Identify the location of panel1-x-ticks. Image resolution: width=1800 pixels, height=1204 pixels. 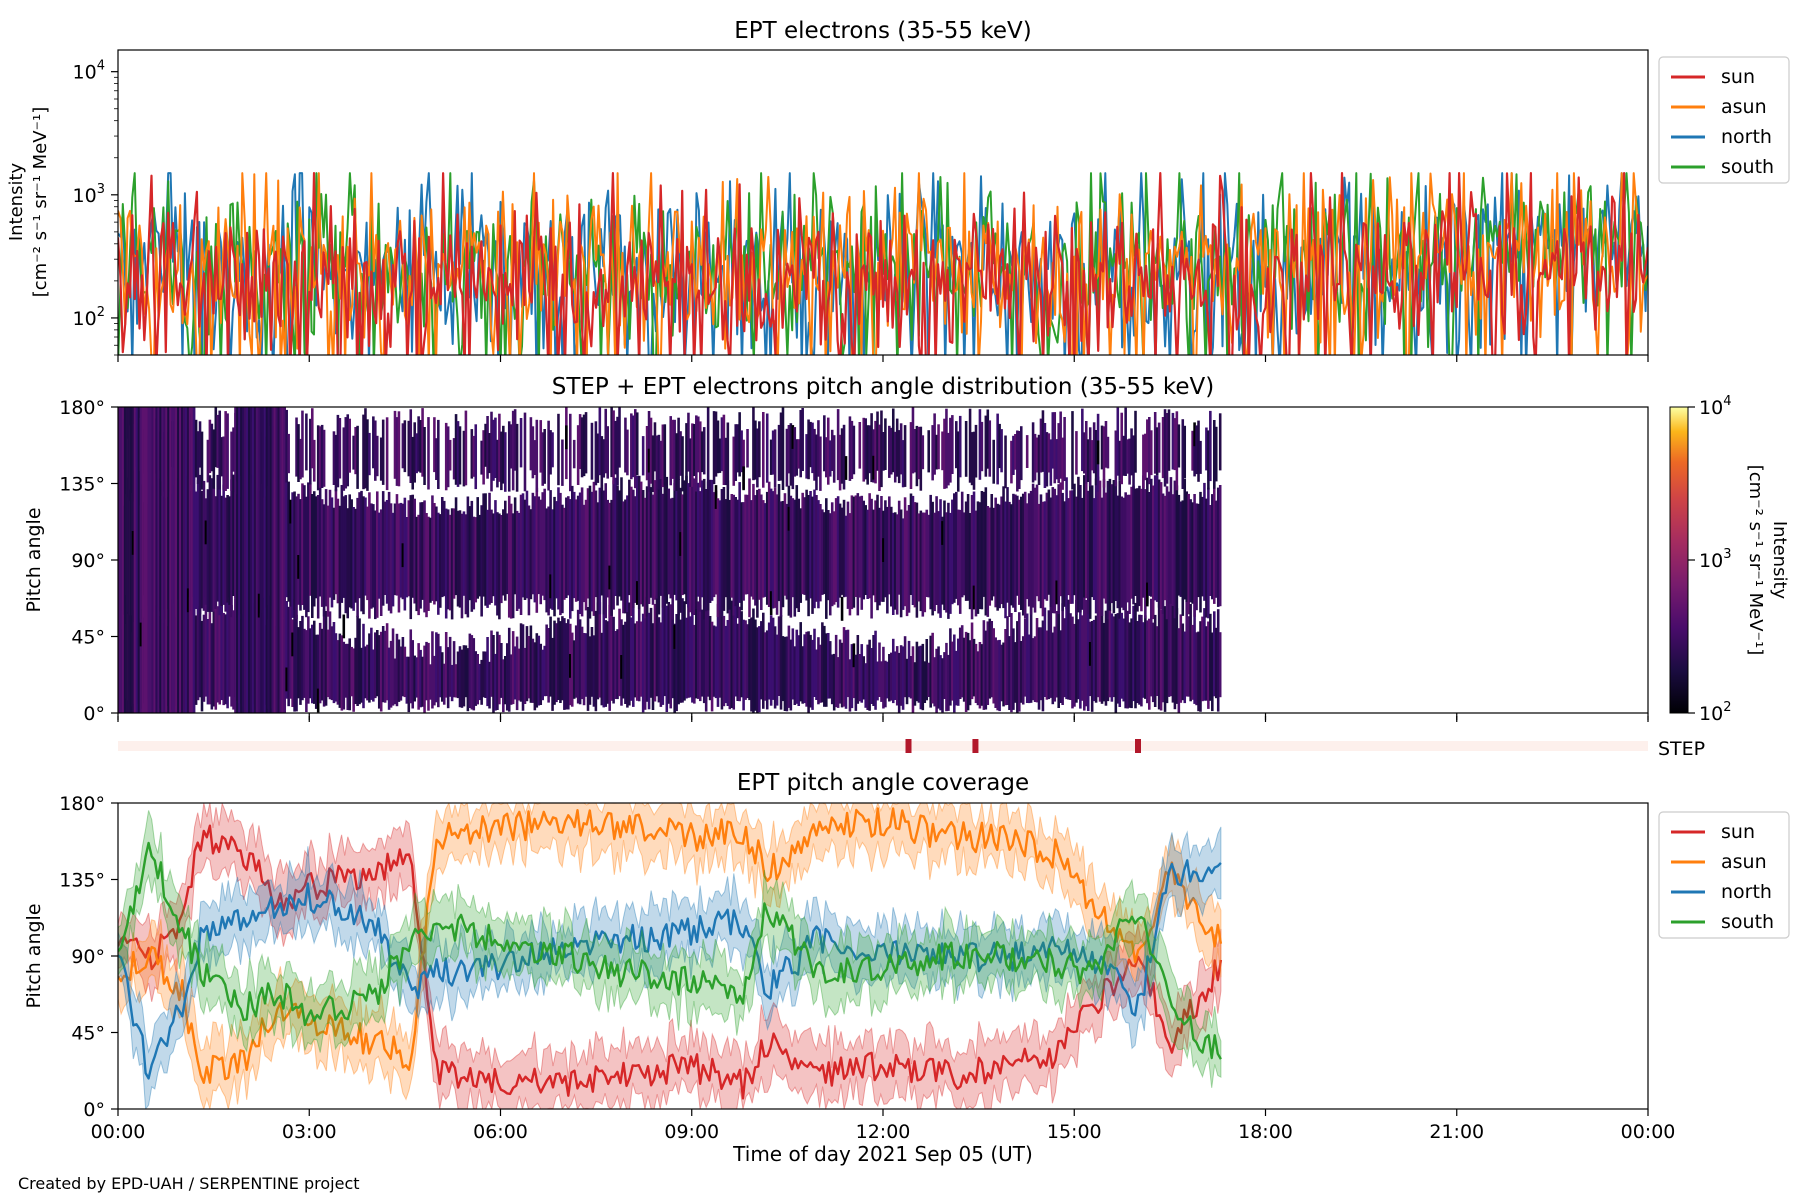
(883, 358).